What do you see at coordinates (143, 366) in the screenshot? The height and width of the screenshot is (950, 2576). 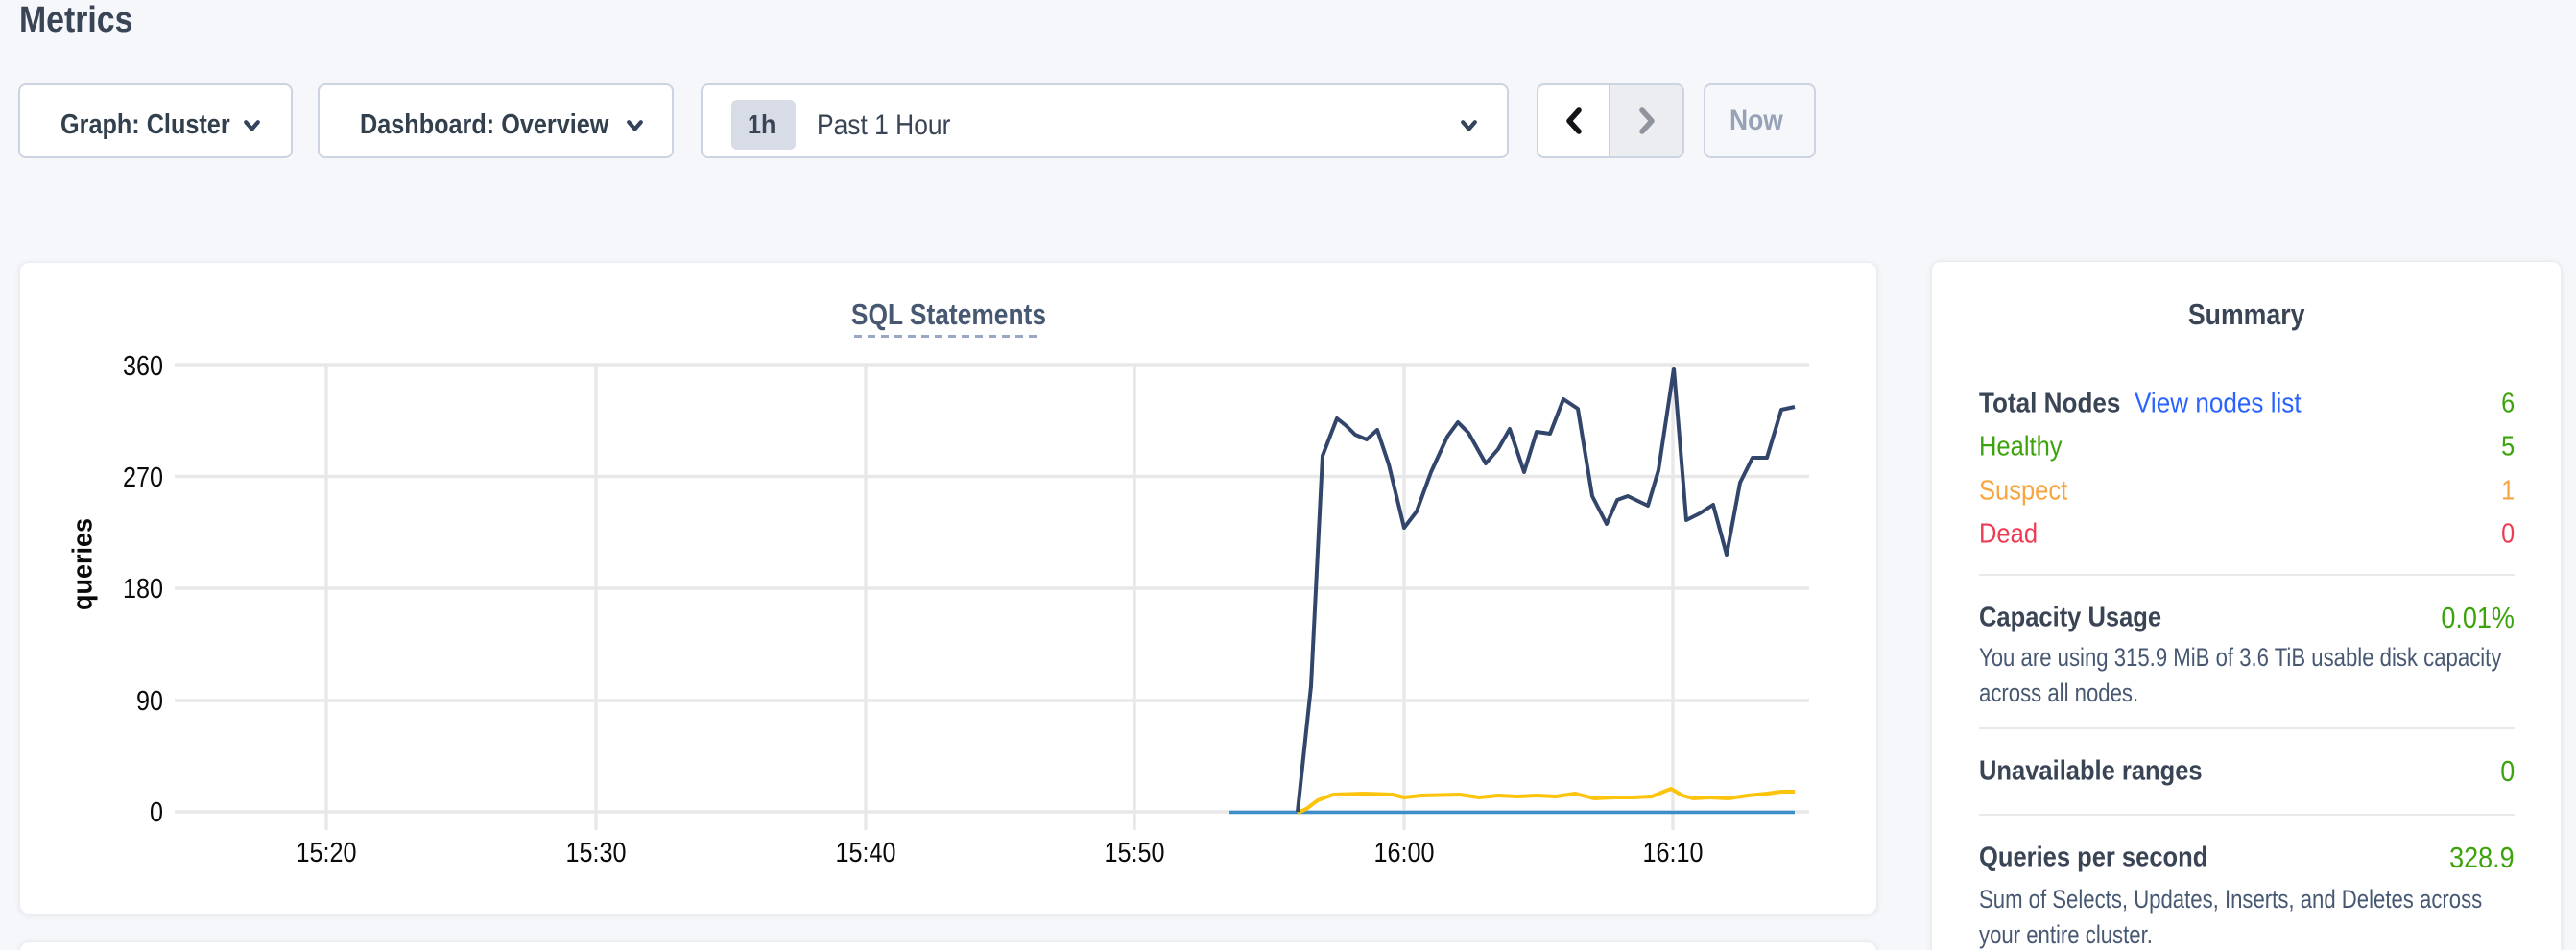 I see `svg-text: 360` at bounding box center [143, 366].